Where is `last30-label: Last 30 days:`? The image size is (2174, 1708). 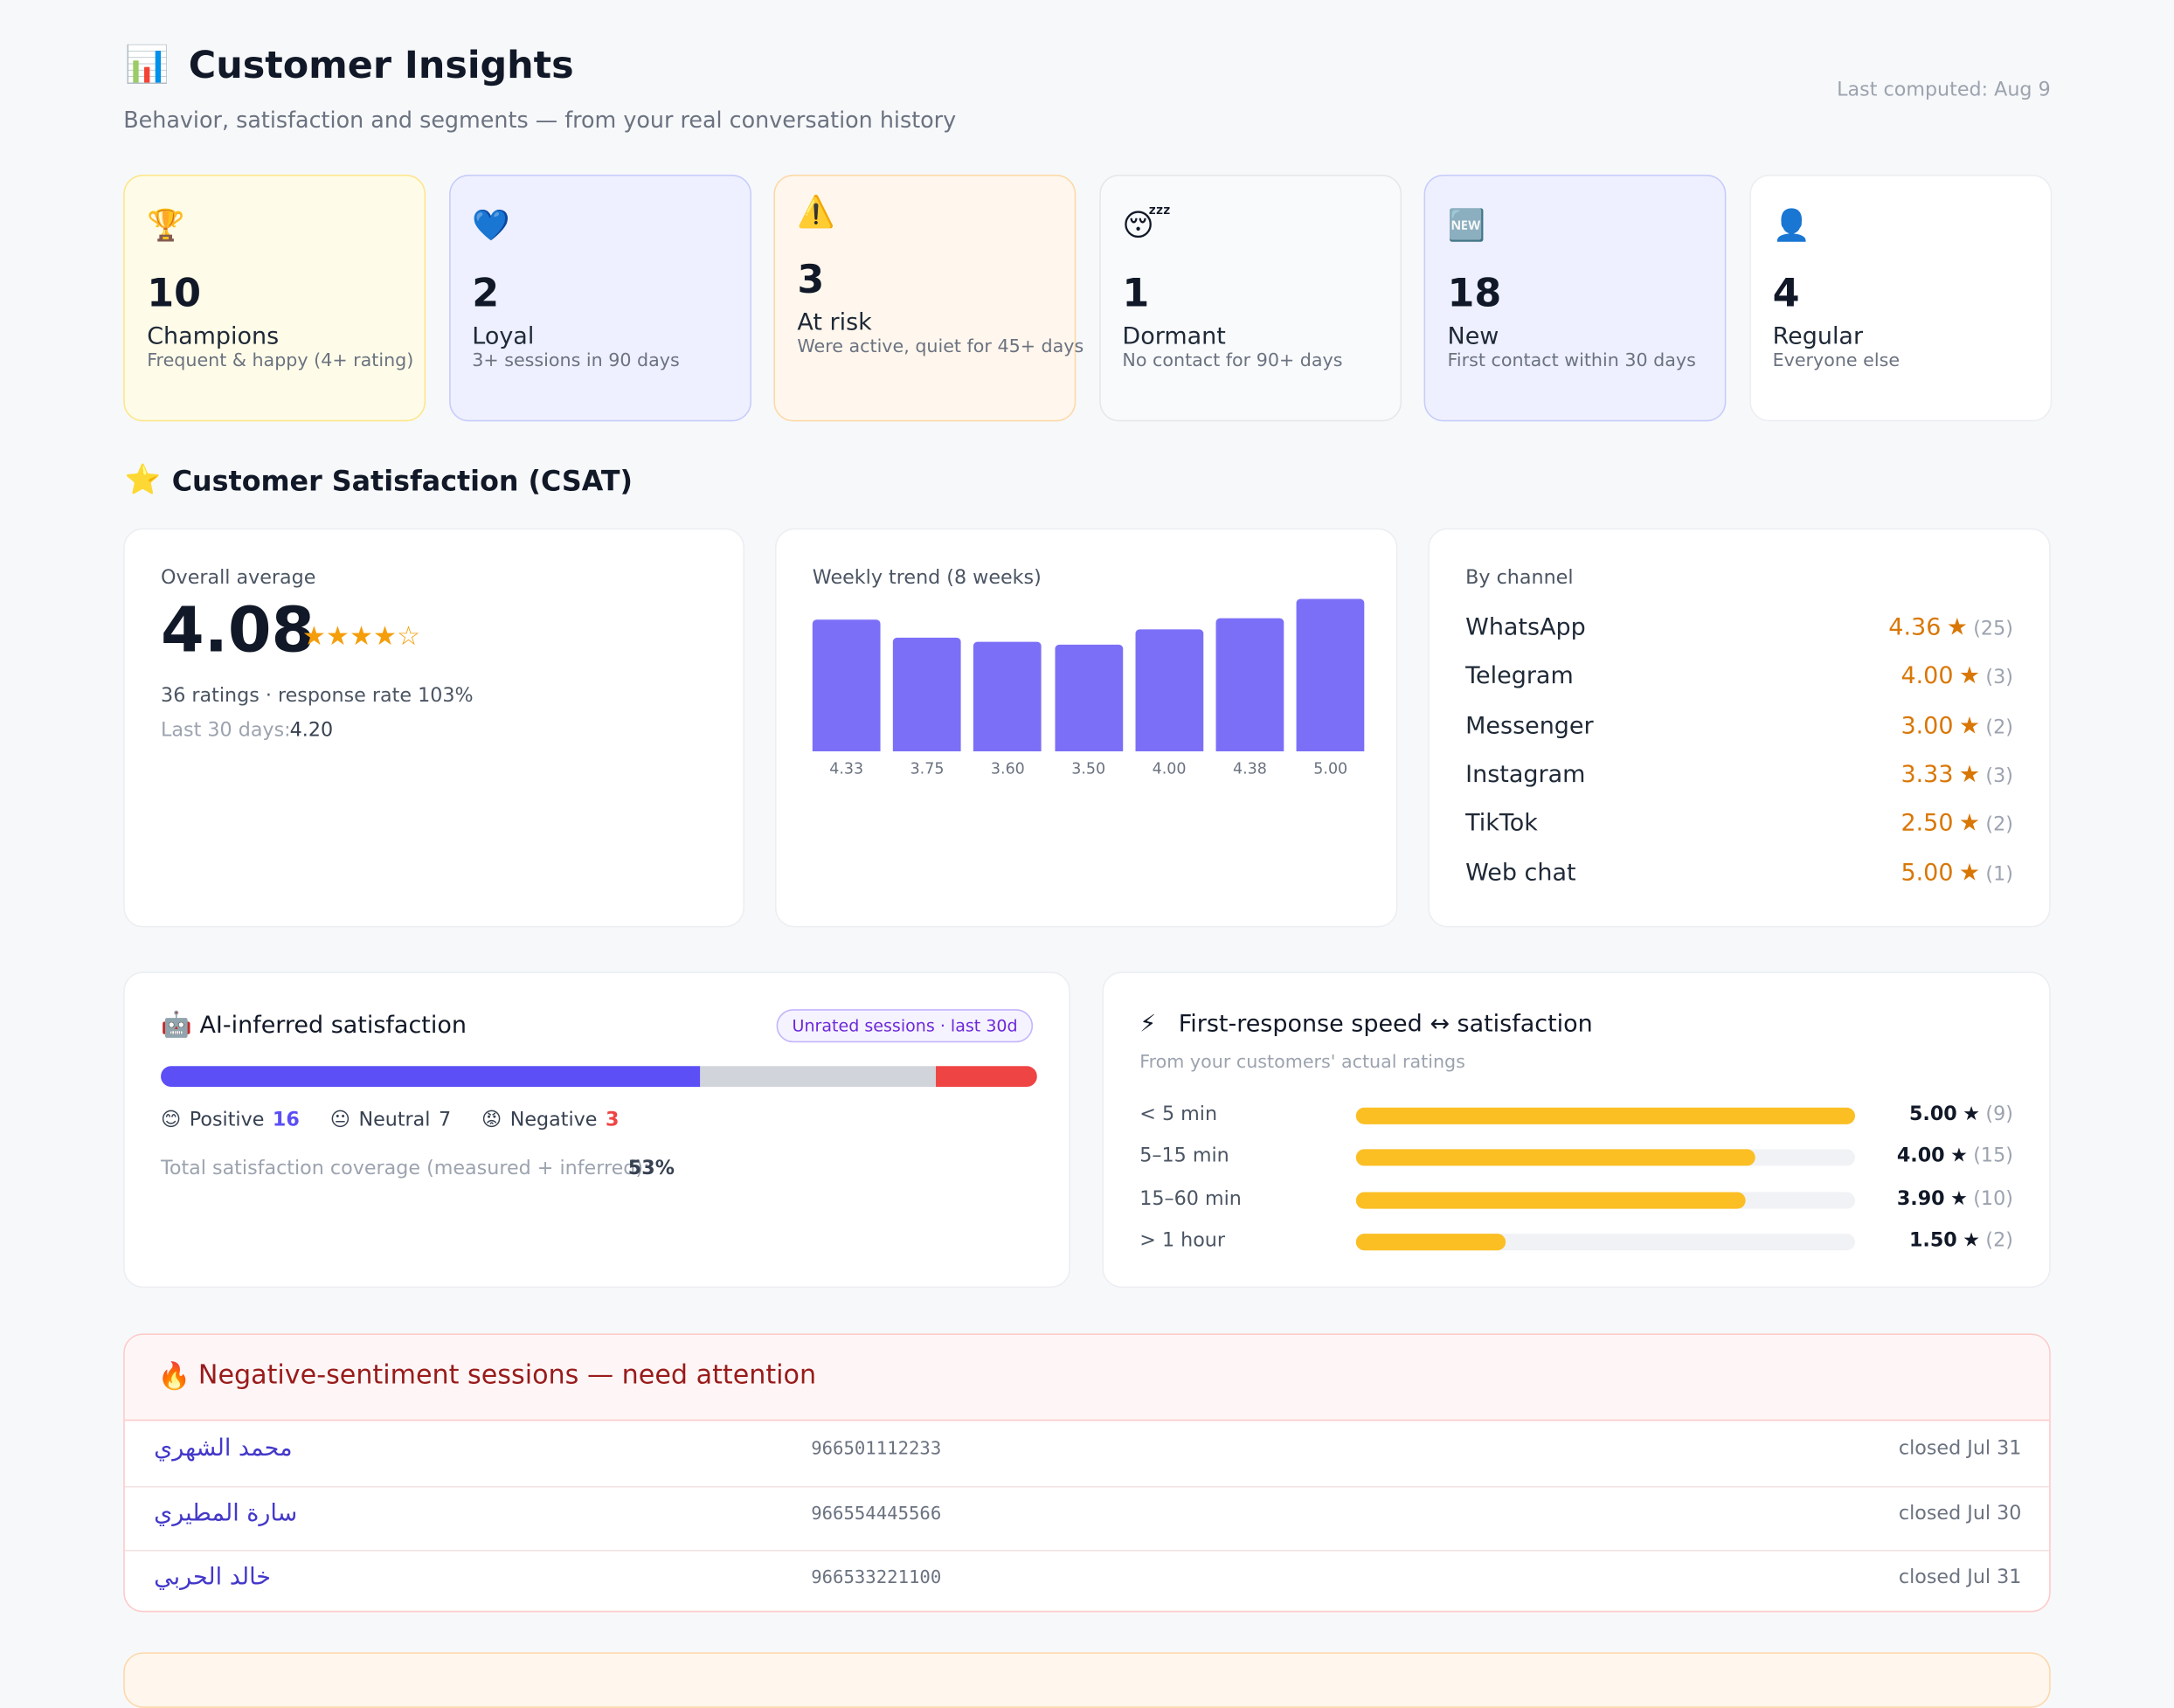
last30-label: Last 30 days: is located at coordinates (226, 731).